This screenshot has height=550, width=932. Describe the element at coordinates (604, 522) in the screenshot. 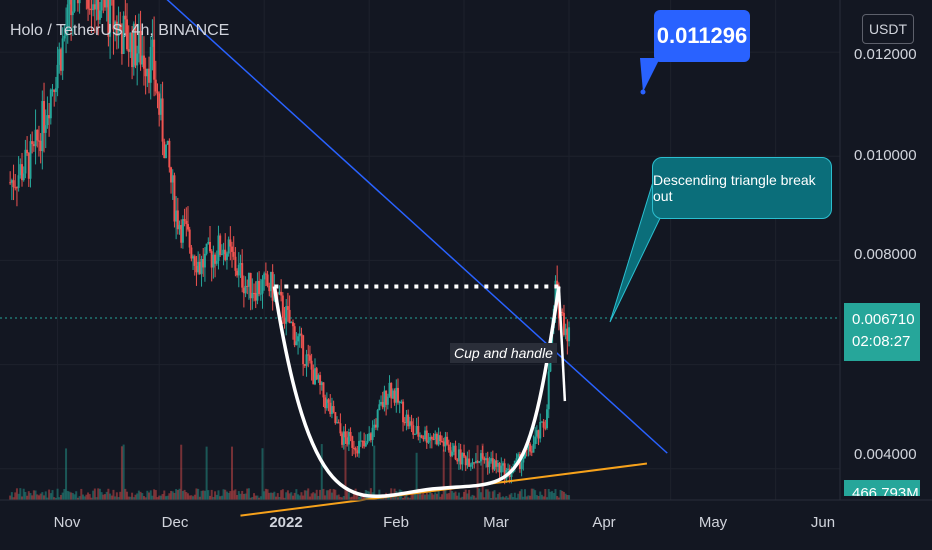

I see `x-tick: Apr` at that location.